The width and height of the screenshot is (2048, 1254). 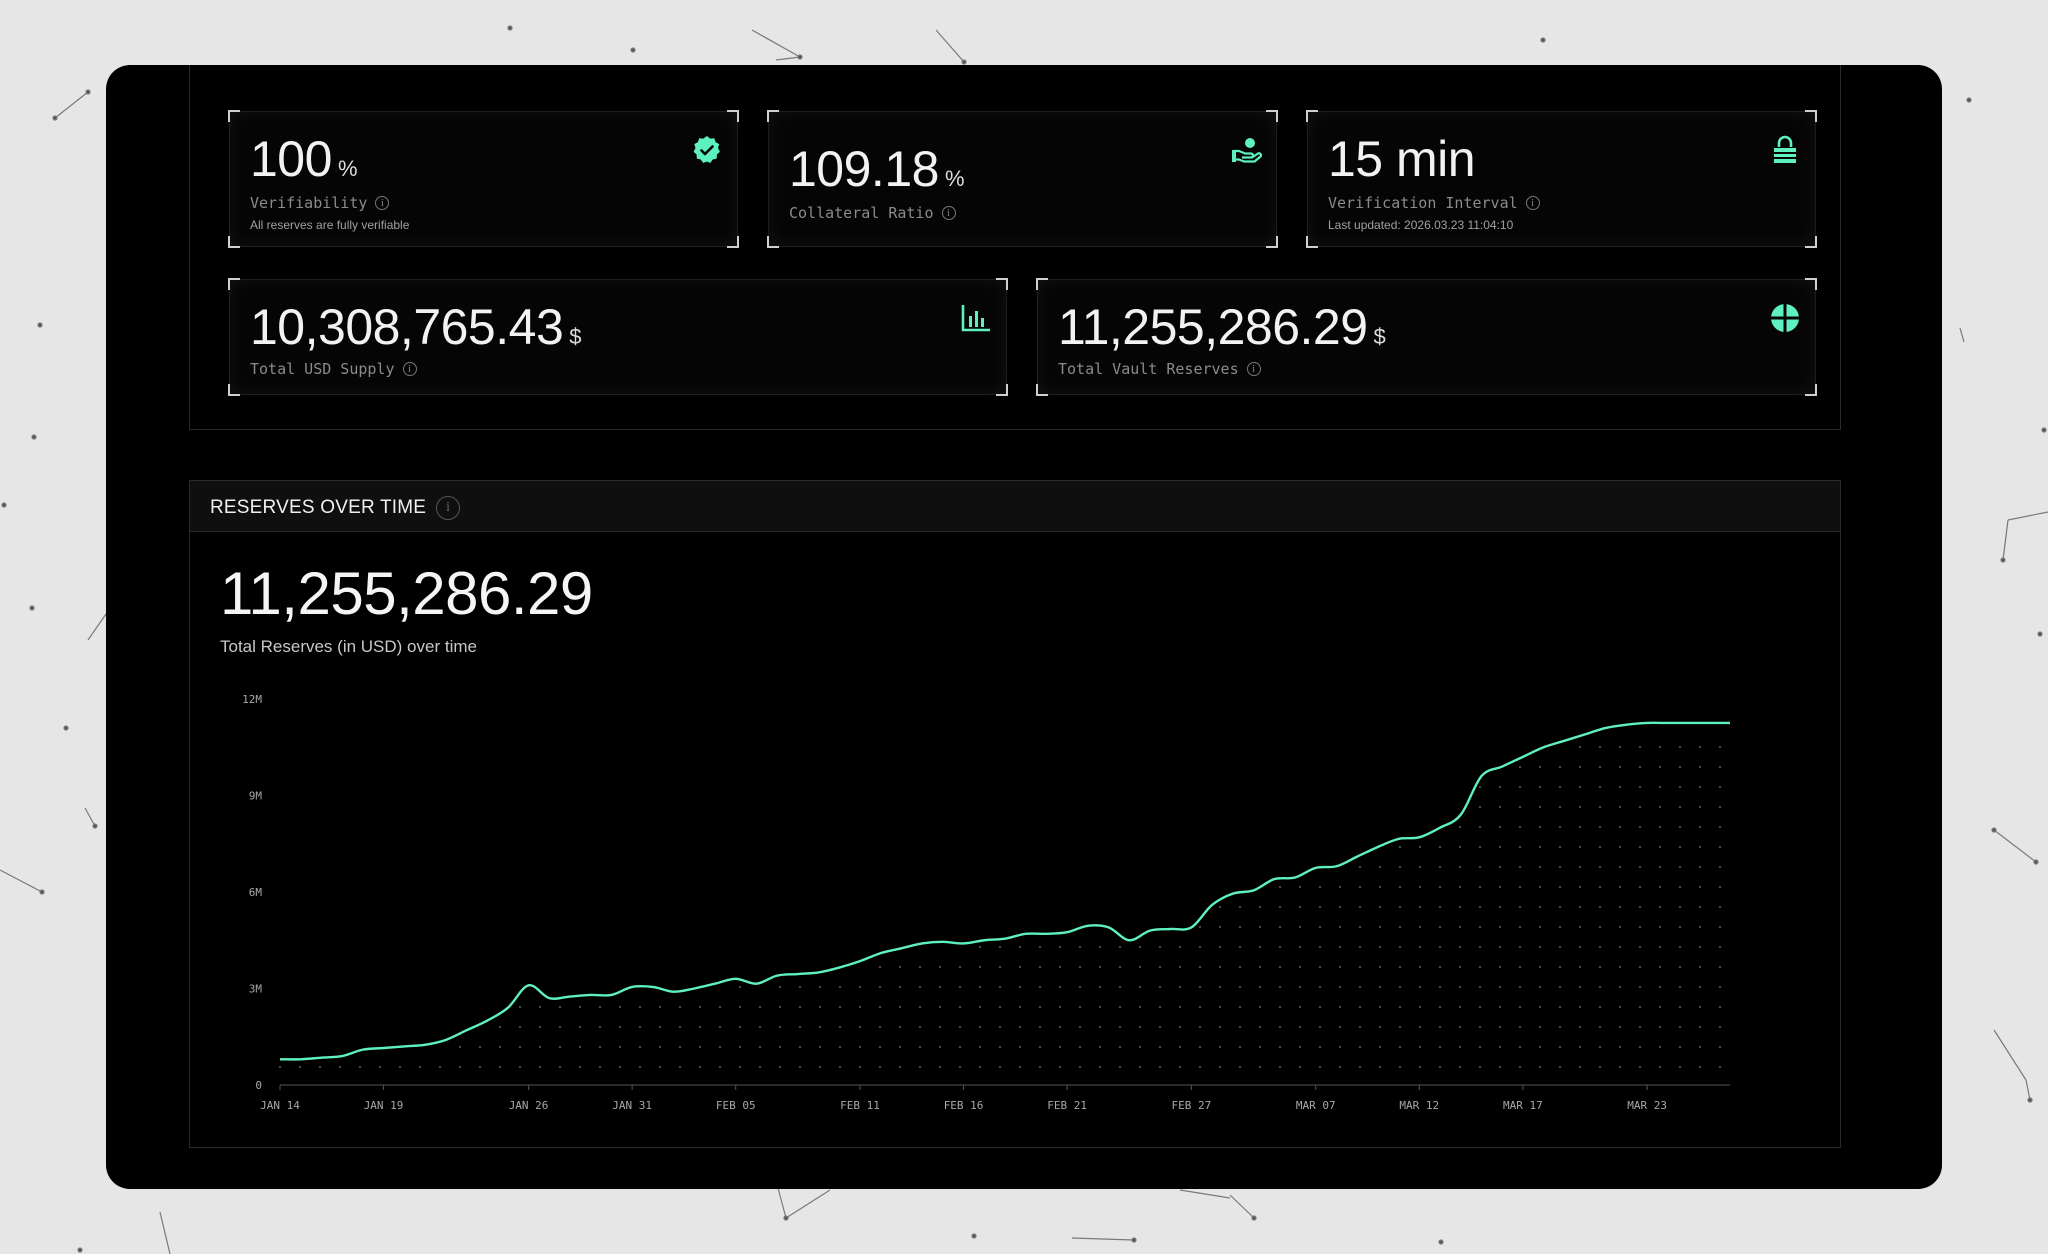 What do you see at coordinates (1148, 369) in the screenshot?
I see `total-vault-reserves-label: Total Vault Reserves` at bounding box center [1148, 369].